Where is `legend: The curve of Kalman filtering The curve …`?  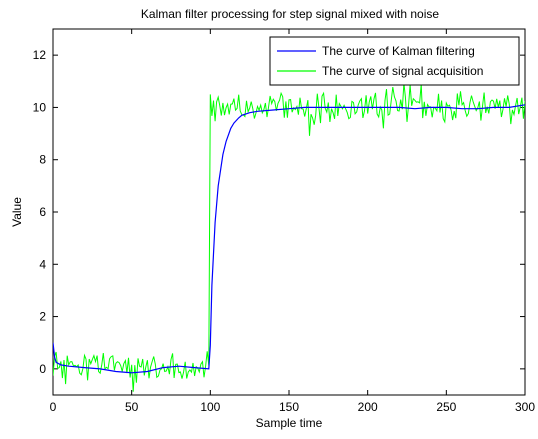
legend: The curve of Kalman filtering The curve … is located at coordinates (394, 61).